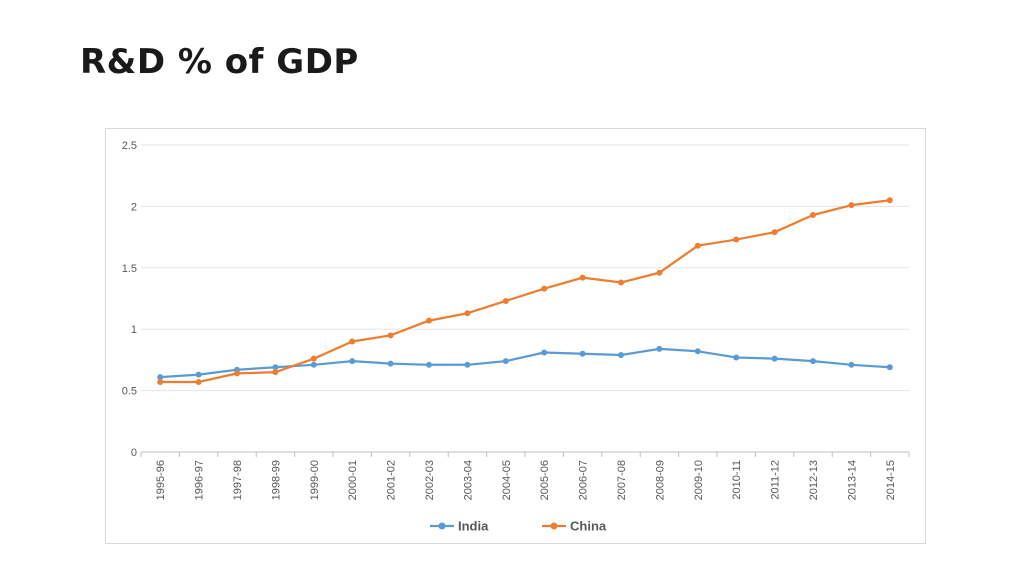 This screenshot has width=1024, height=575. Describe the element at coordinates (134, 207) in the screenshot. I see `y-tick-label: 2` at that location.